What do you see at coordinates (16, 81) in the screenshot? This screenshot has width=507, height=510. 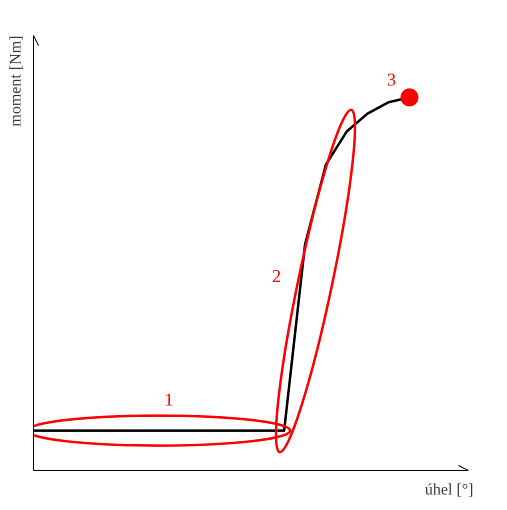 I see `y-axis-title: moment [Nm]` at bounding box center [16, 81].